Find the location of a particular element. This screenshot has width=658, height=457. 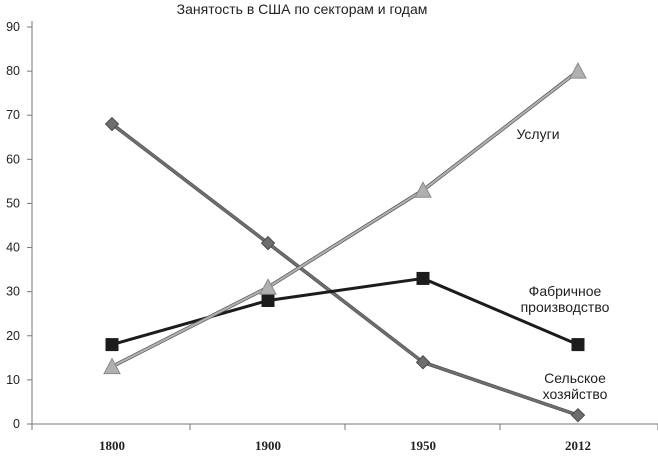

y-tick-label: 10 is located at coordinates (13, 380).